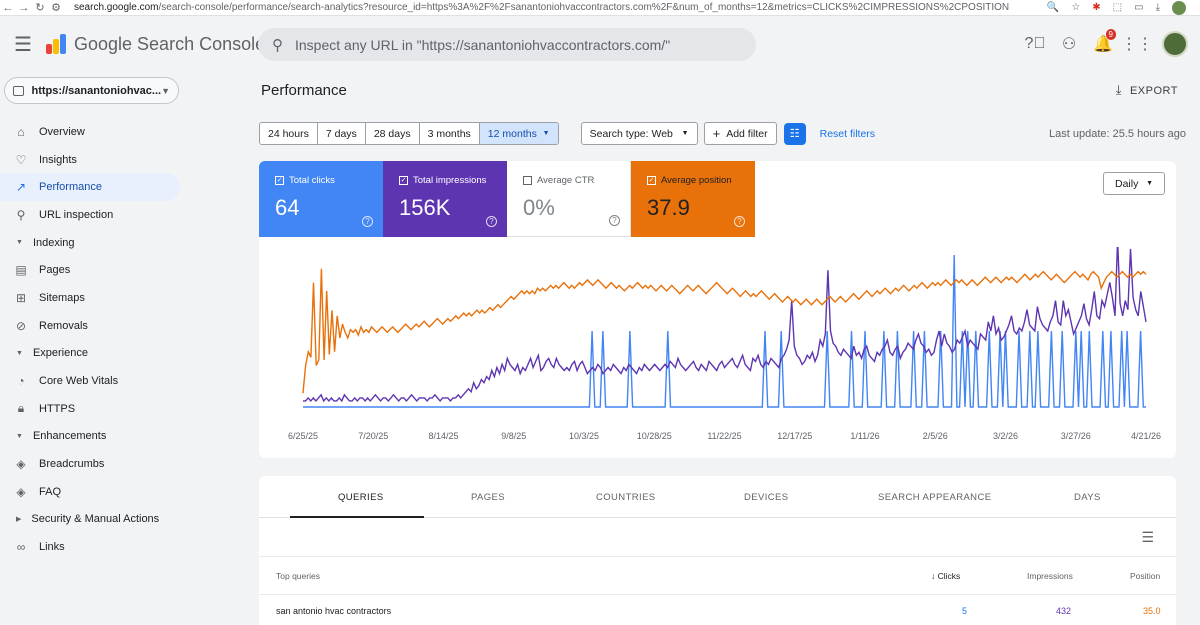 The width and height of the screenshot is (1200, 625). Describe the element at coordinates (747, 133) in the screenshot. I see `add-filter-label: Add filter` at that location.